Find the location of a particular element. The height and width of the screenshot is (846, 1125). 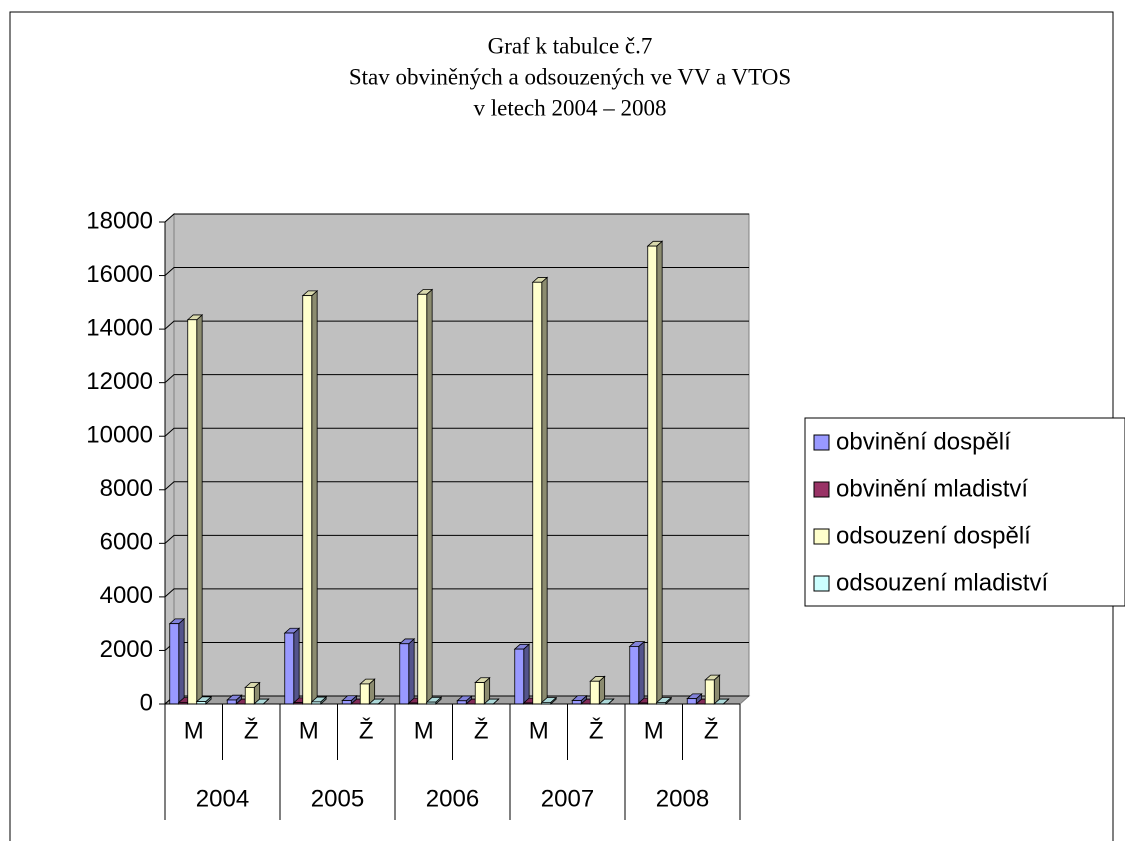

y-tick-label: 18000 is located at coordinates (119, 220).